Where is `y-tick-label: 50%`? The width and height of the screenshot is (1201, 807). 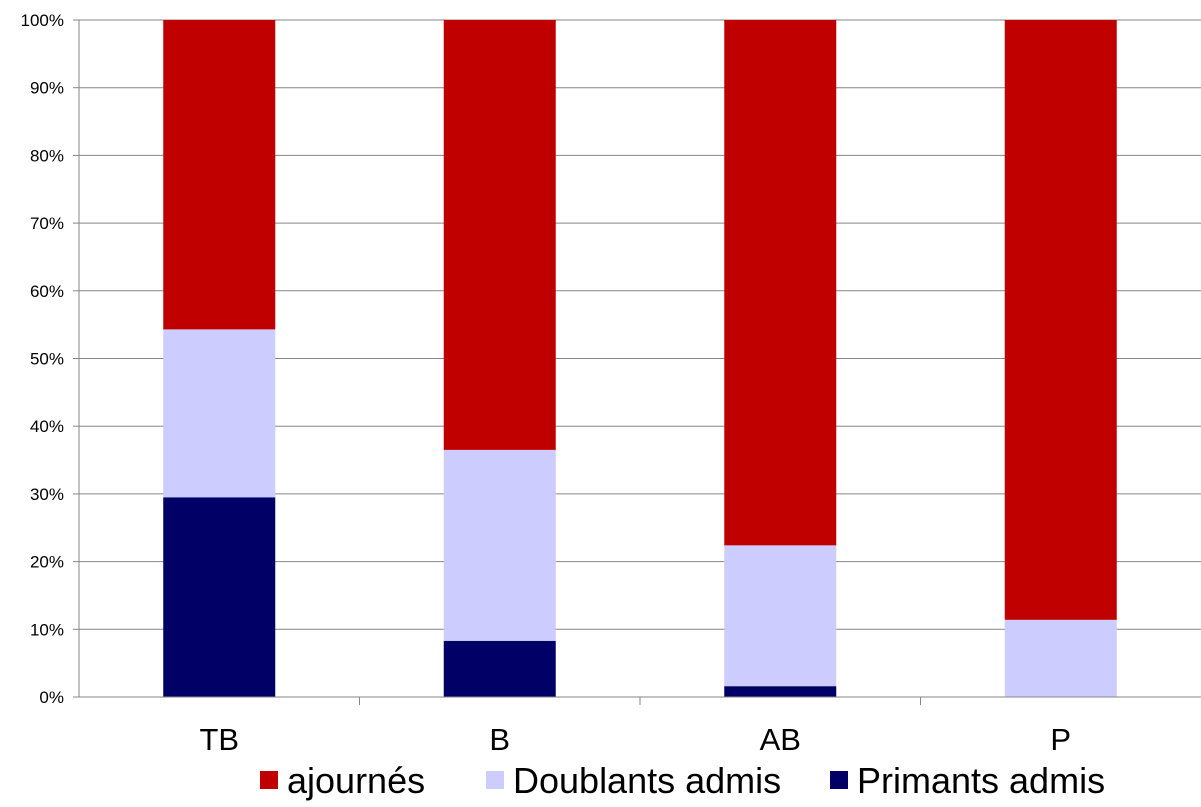 y-tick-label: 50% is located at coordinates (47, 359).